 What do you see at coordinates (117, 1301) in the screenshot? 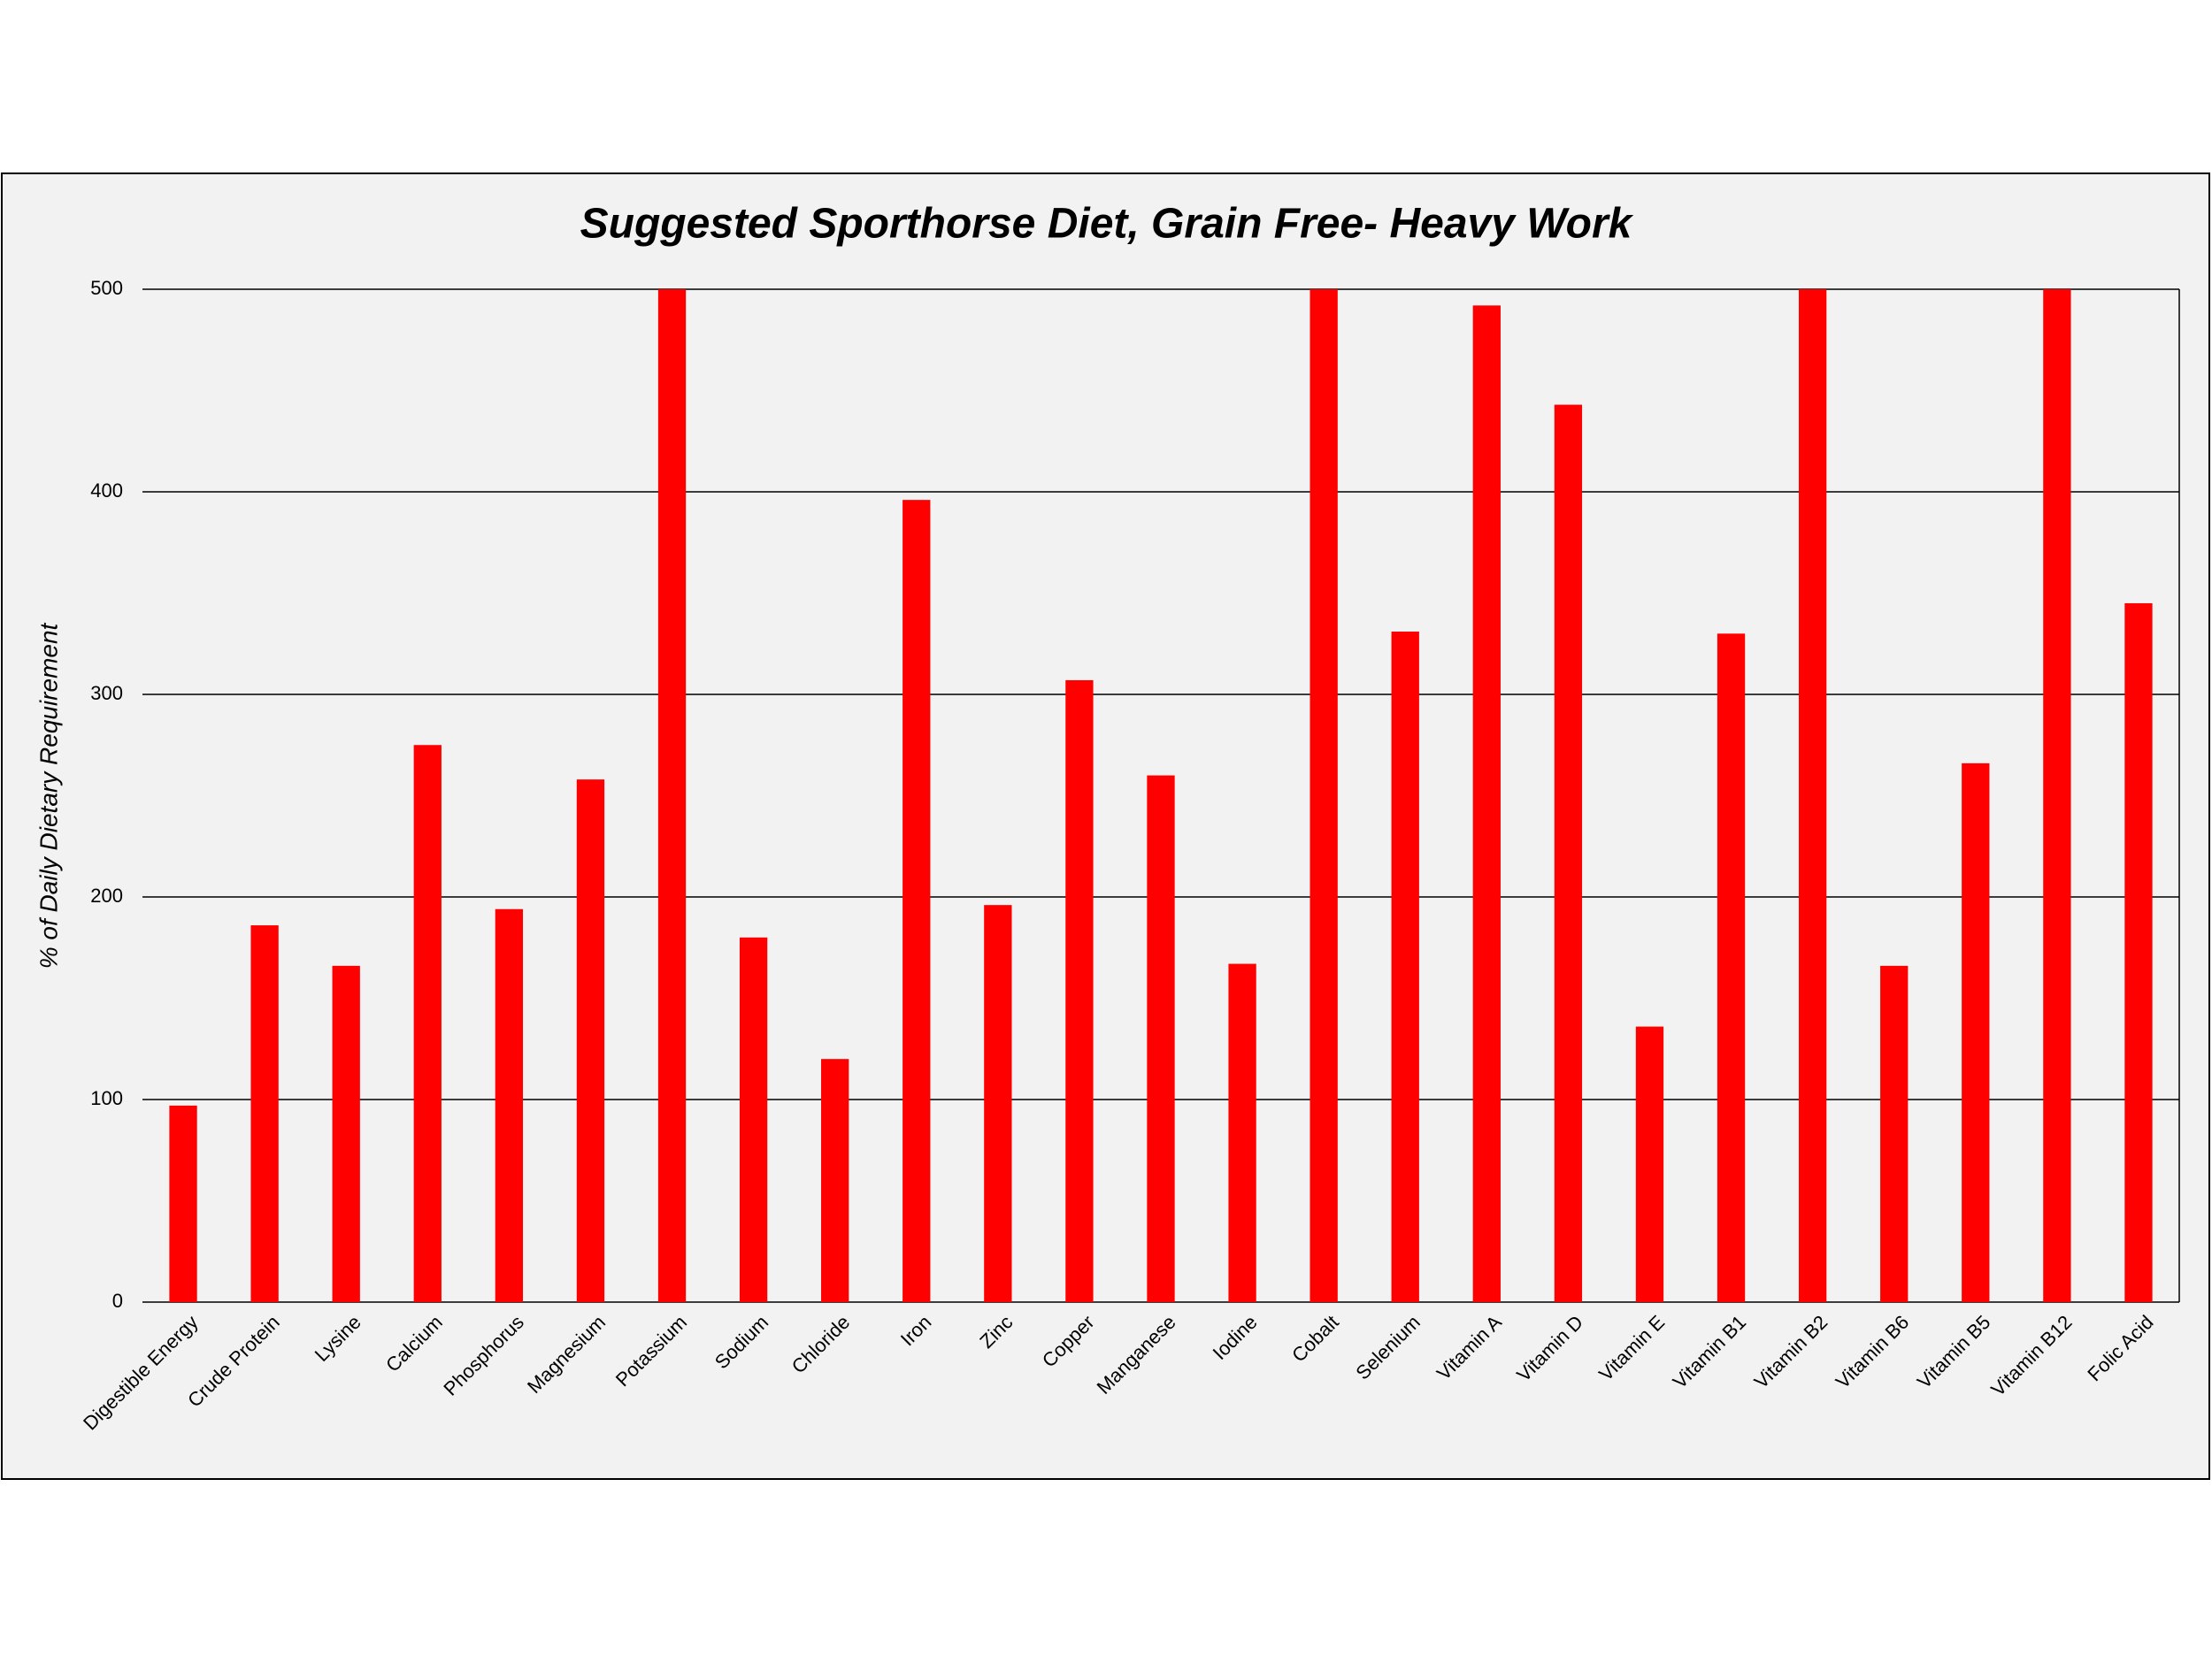
I see `y-tick-label: 0` at bounding box center [117, 1301].